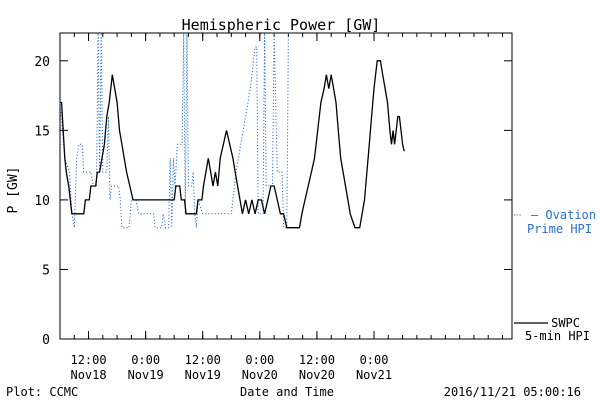 Image resolution: width=600 pixels, height=400 pixels. Describe the element at coordinates (565, 323) in the screenshot. I see `legend-swpc-line1: SWPC` at that location.